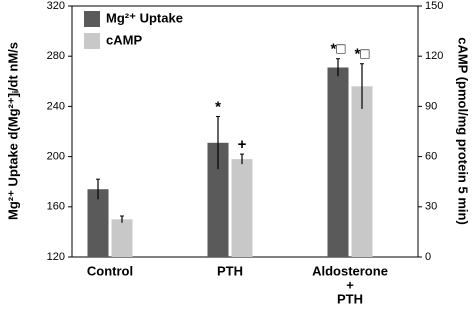 The width and height of the screenshot is (474, 333). Describe the element at coordinates (350, 284) in the screenshot. I see `x-tick-label: +` at that location.